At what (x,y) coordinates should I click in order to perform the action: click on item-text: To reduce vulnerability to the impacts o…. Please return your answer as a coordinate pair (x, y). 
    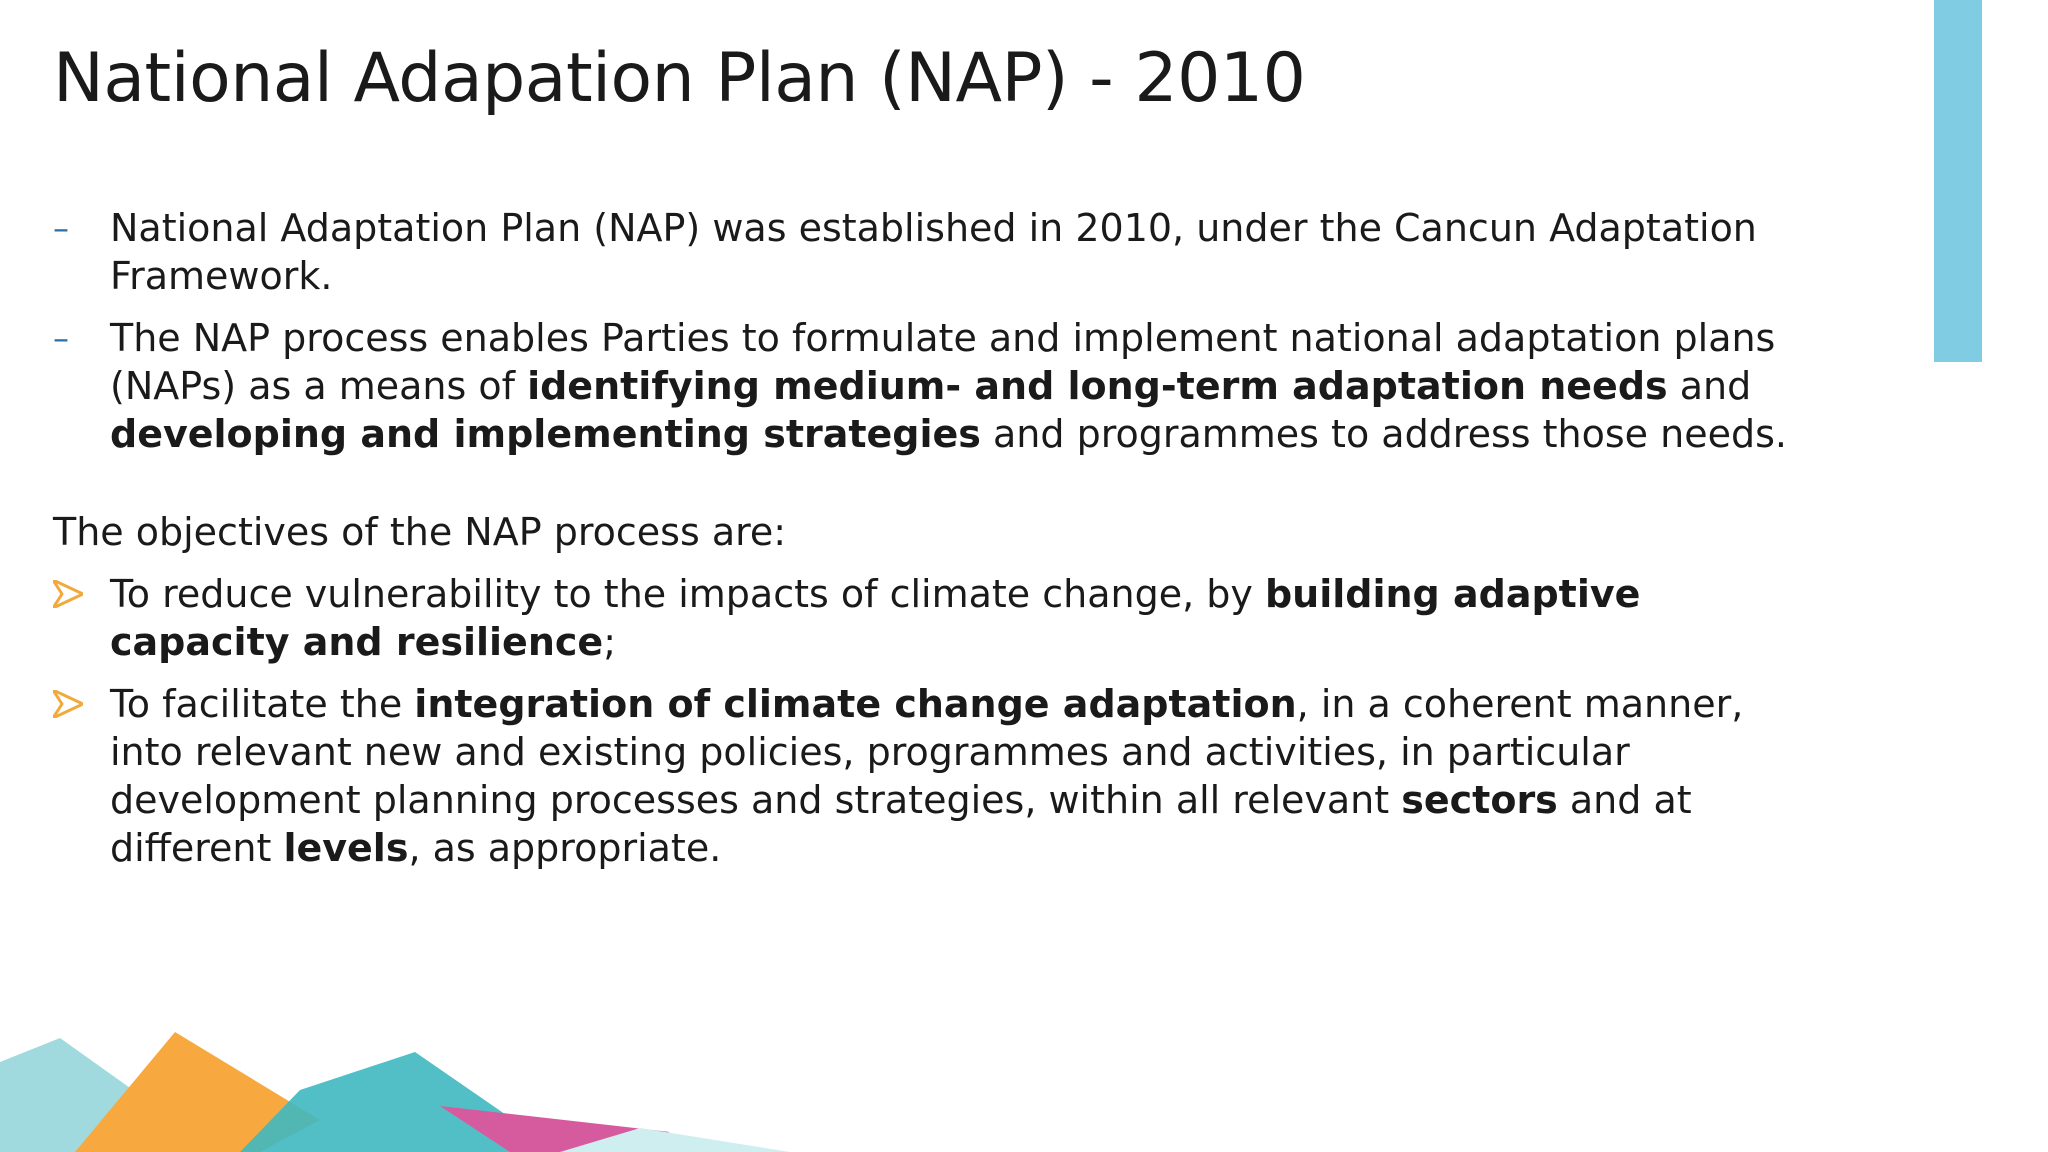
    Looking at the image, I should click on (875, 618).